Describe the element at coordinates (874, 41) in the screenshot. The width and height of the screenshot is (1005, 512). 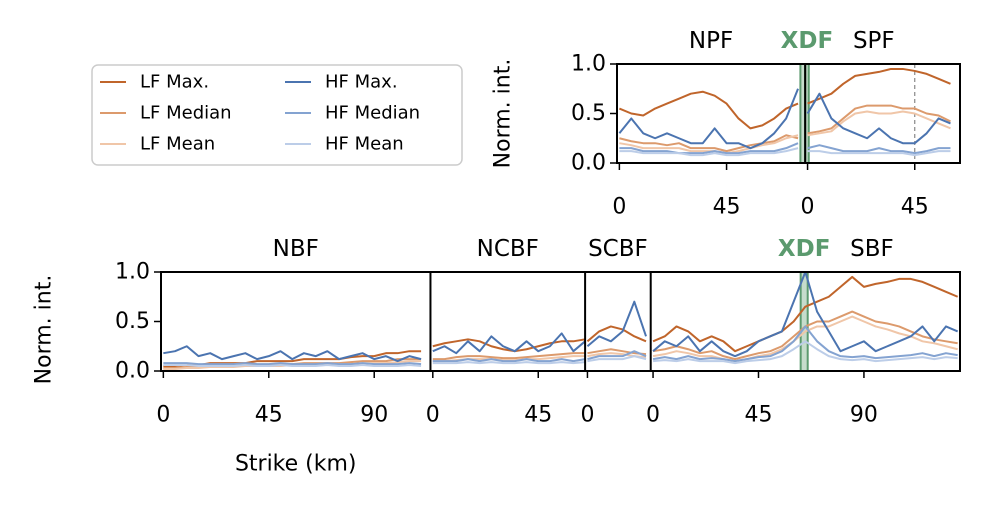
I see `panel-title: SPF` at that location.